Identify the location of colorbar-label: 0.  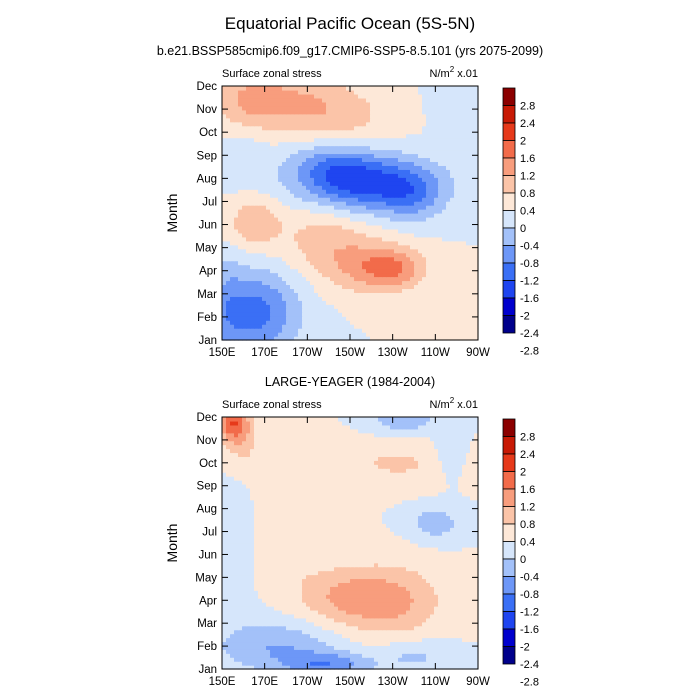
(523, 229).